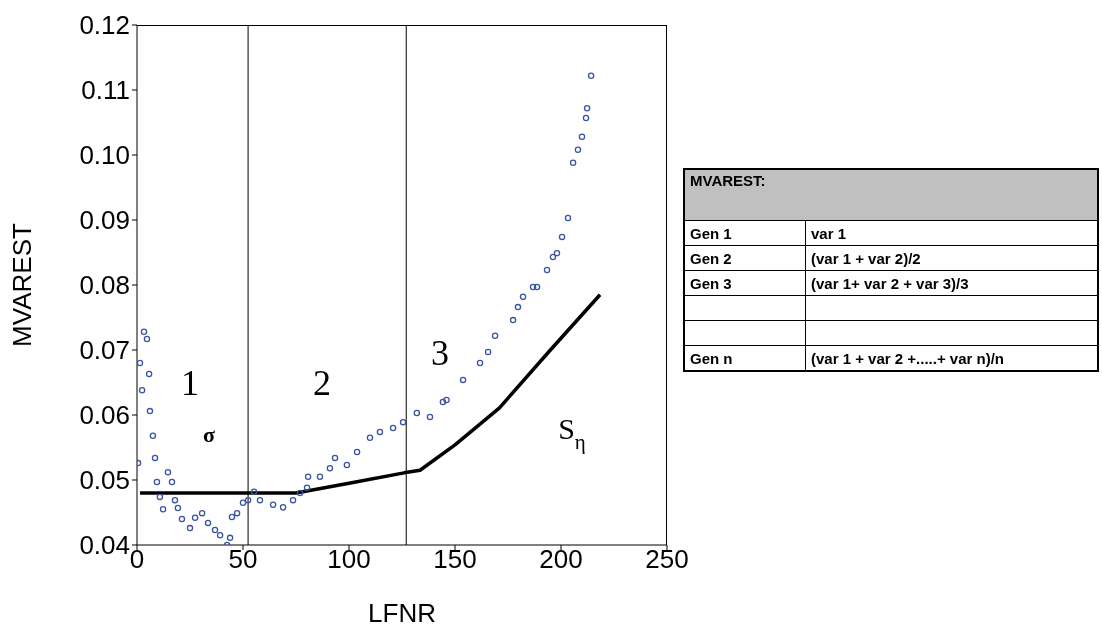 The image size is (1102, 626). I want to click on y-tick-label: 0.06, so click(104, 415).